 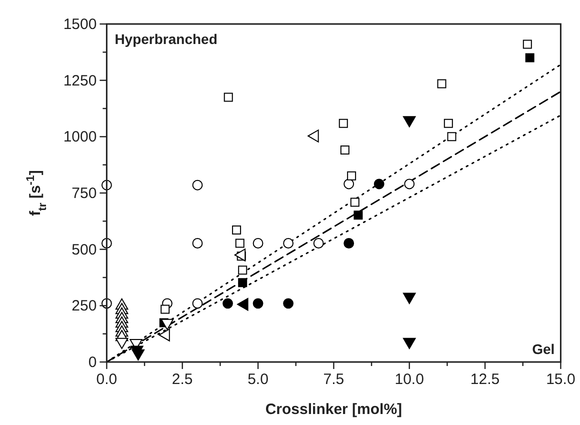 What do you see at coordinates (80, 81) in the screenshot?
I see `y-tick-label: 1250` at bounding box center [80, 81].